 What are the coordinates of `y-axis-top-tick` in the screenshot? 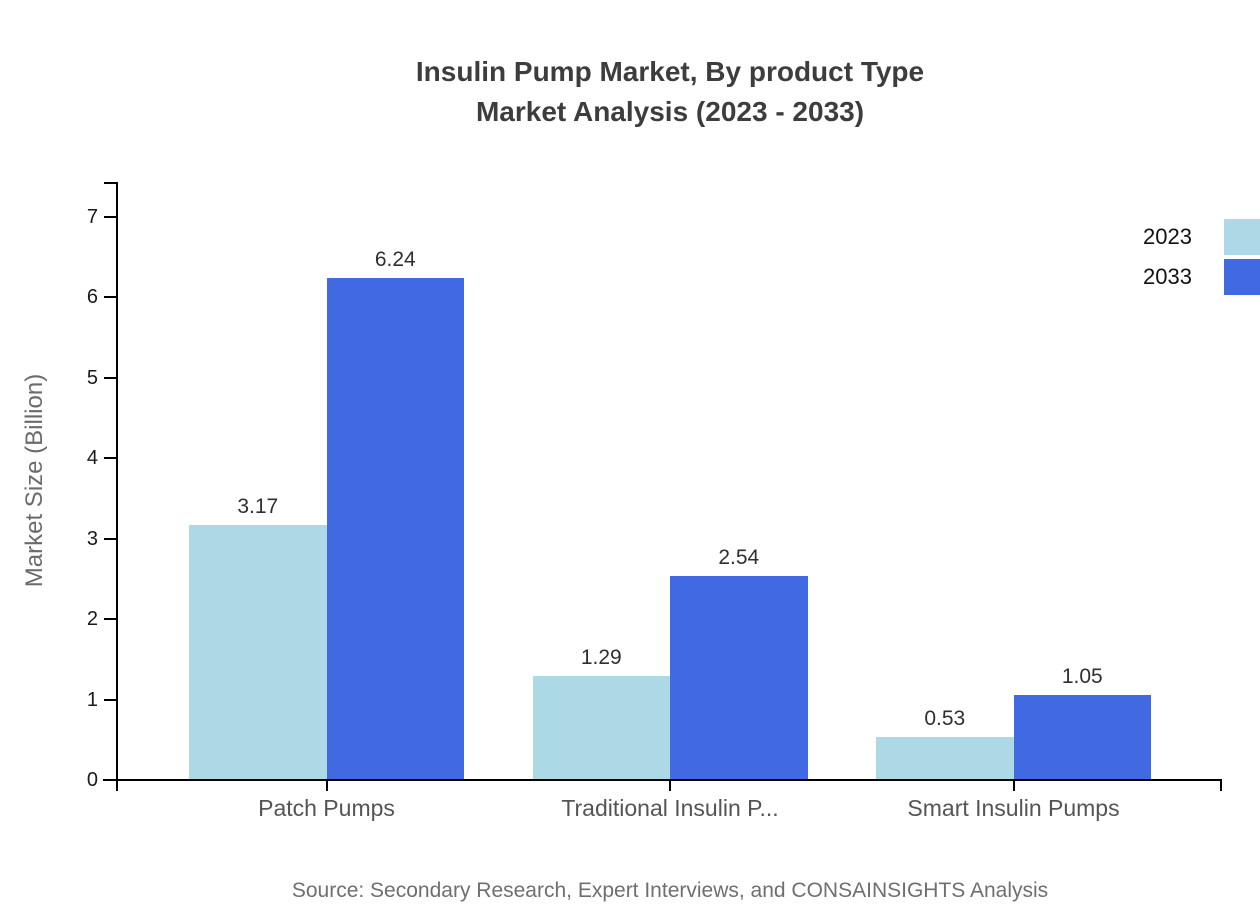 It's located at (110, 183).